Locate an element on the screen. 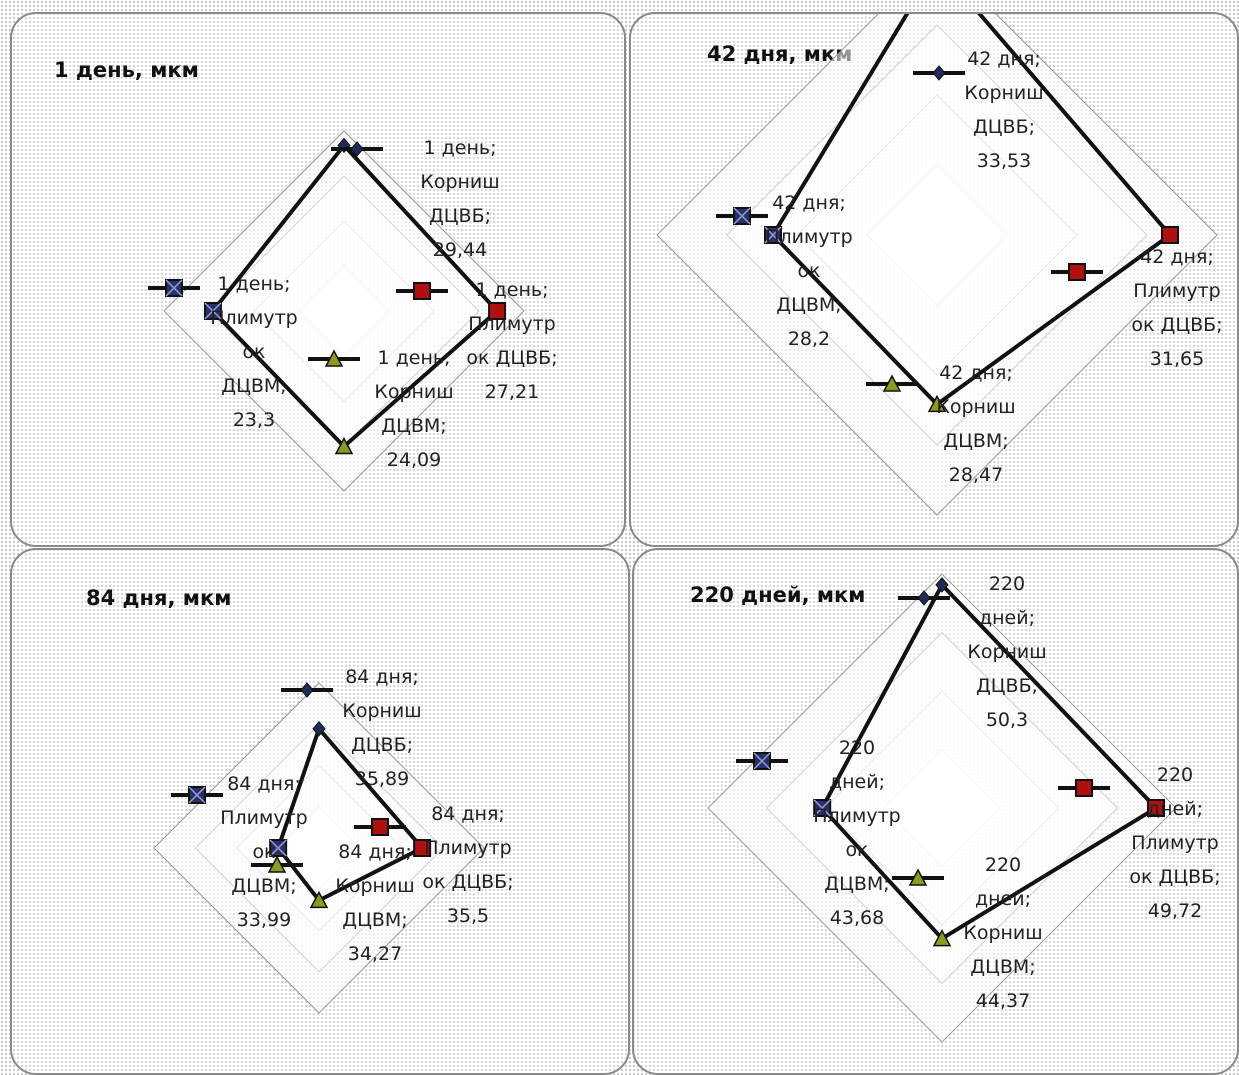 This screenshot has width=1239, height=1075. data-label: 84 дня; Плимутр ок ДЦВБ; 35,5 is located at coordinates (467, 865).